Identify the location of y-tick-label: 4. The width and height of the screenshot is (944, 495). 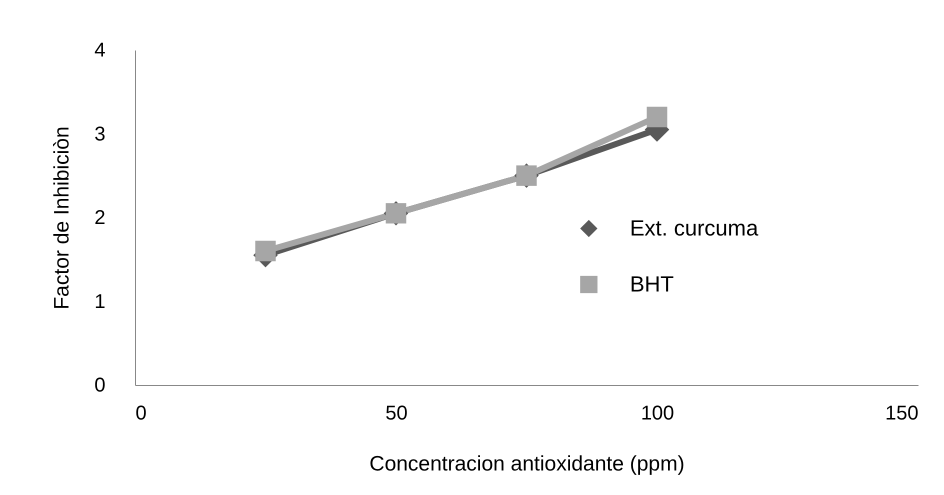
(100, 51).